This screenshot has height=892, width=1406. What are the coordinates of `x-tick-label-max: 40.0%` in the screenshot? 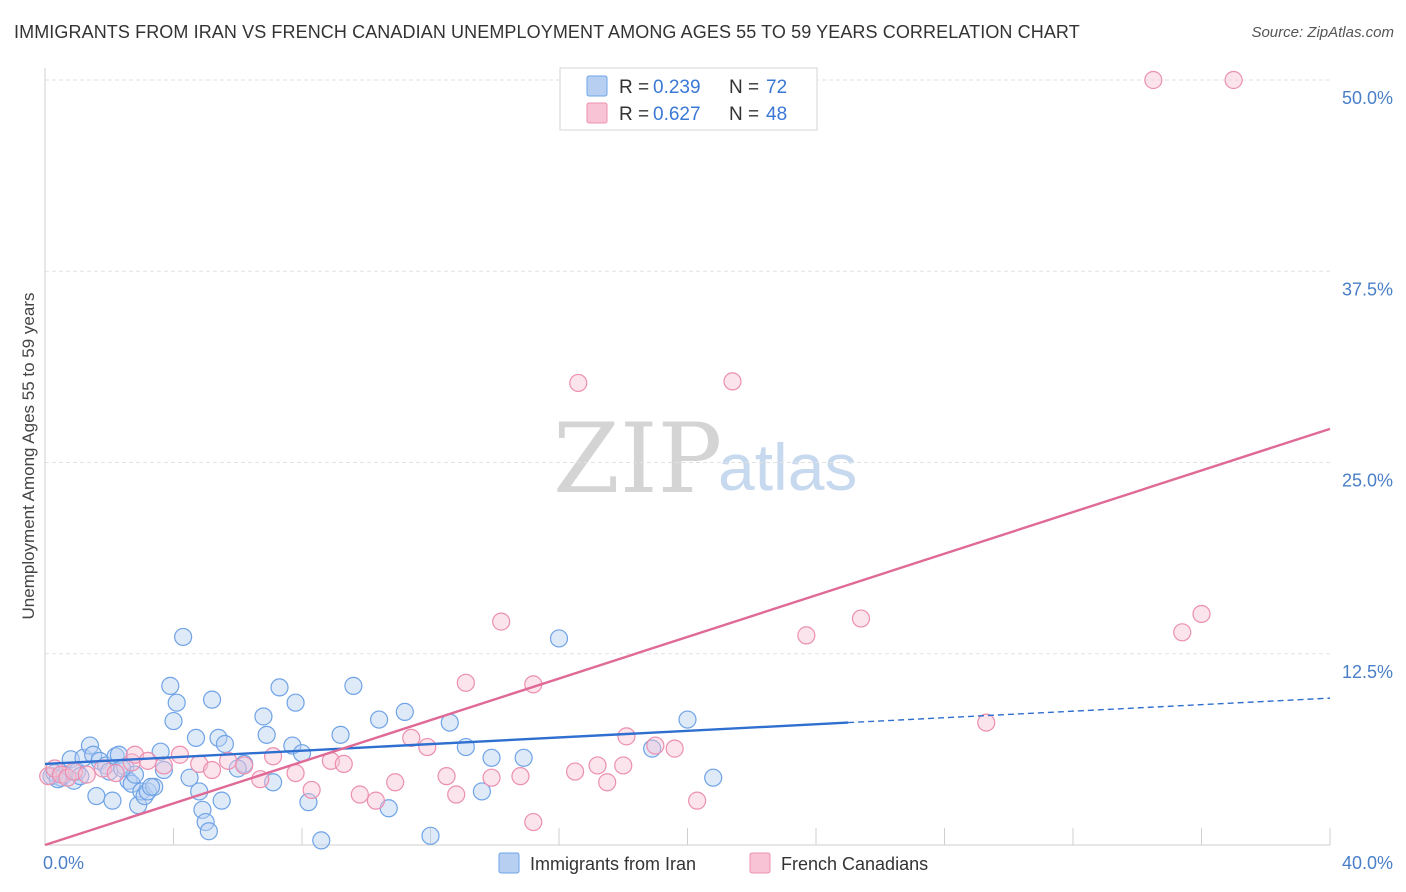 It's located at (1367, 863).